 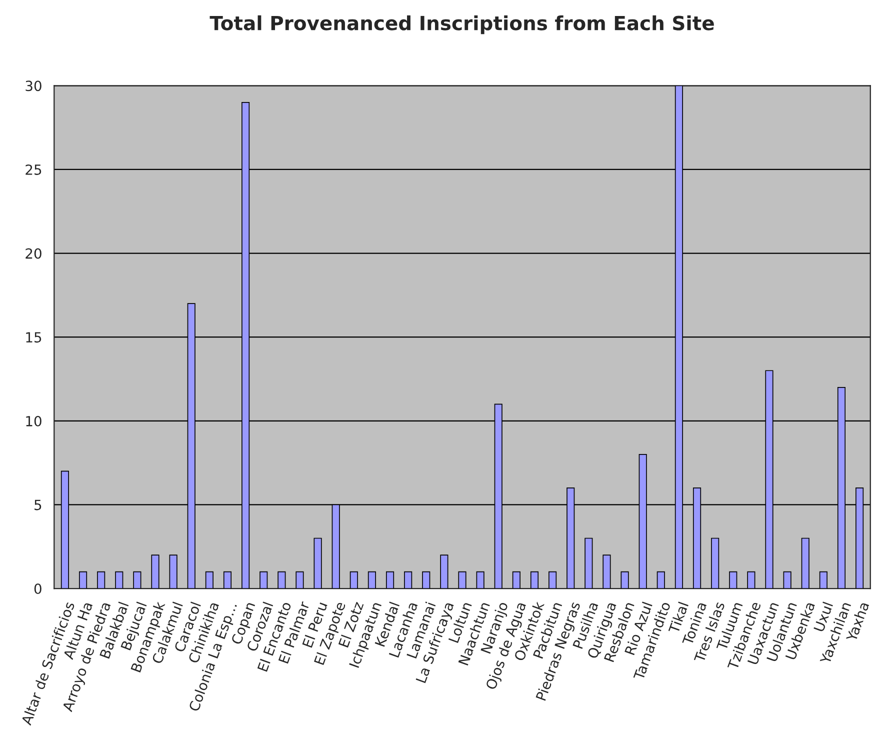 What do you see at coordinates (34, 169) in the screenshot?
I see `y-tick-label: 25` at bounding box center [34, 169].